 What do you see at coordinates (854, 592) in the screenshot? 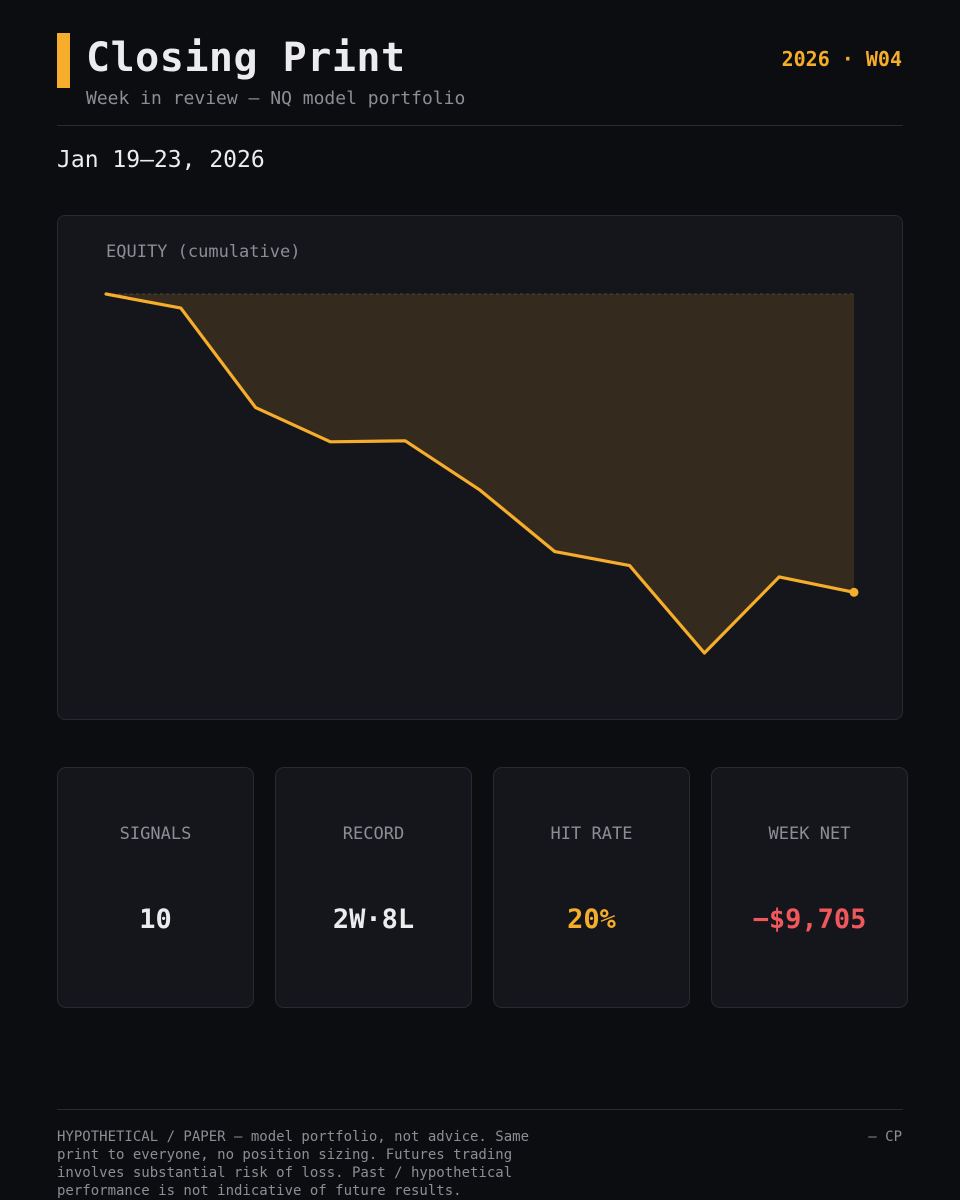
I see `equity-end-point` at bounding box center [854, 592].